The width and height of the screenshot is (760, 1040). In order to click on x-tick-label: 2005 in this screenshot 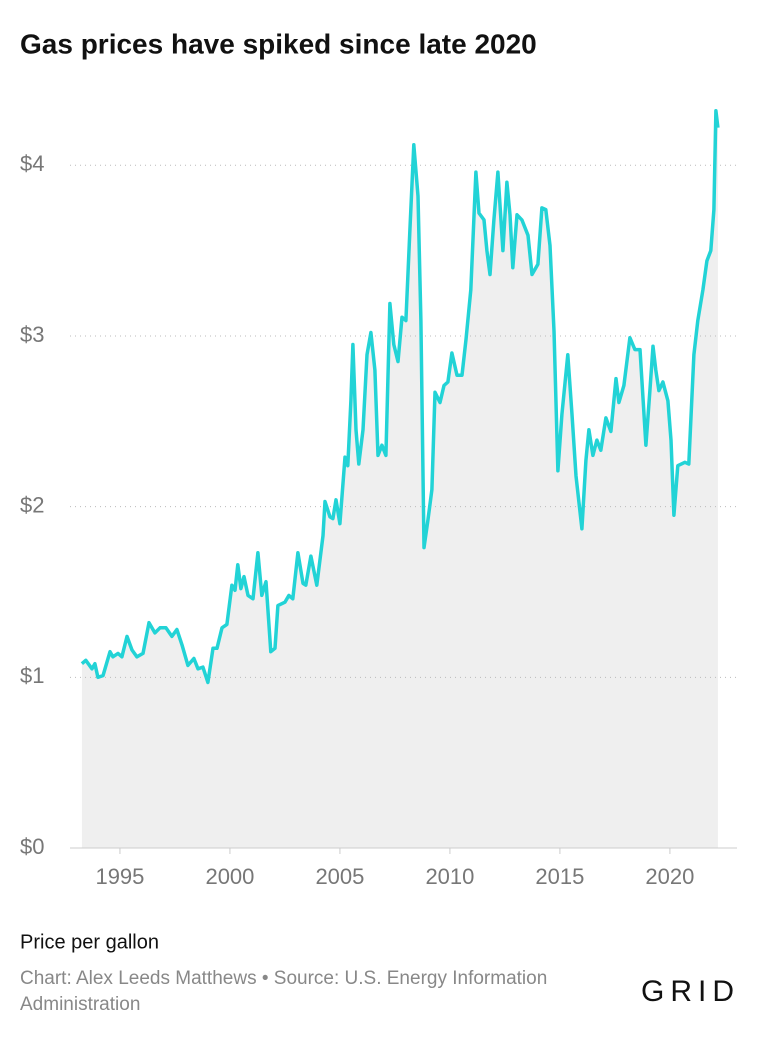, I will do `click(339, 876)`.